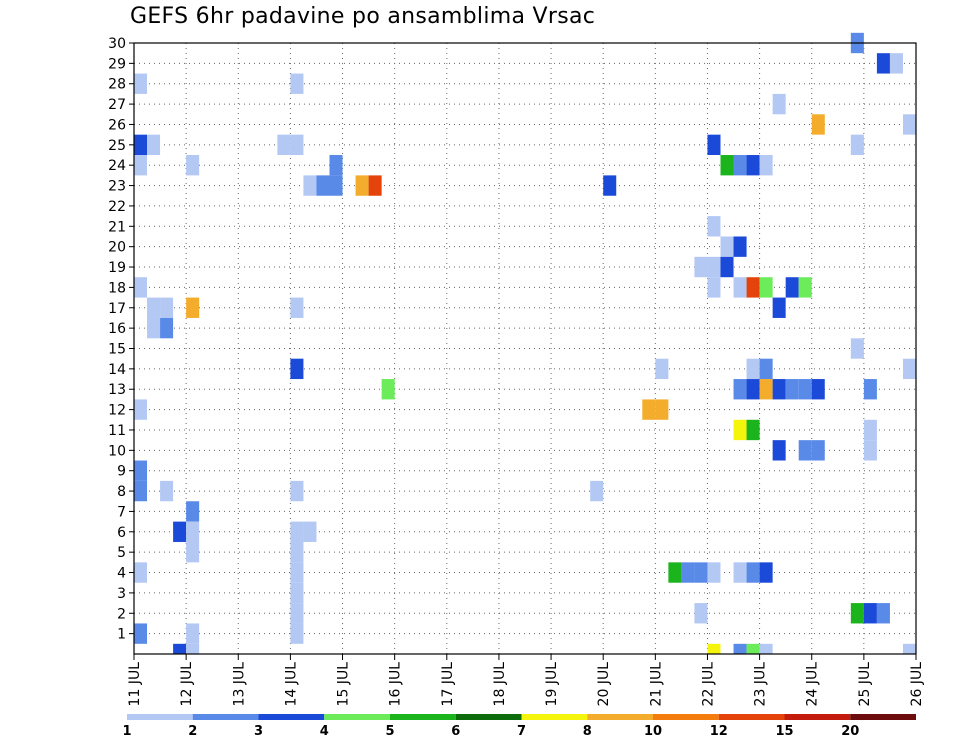 Image resolution: width=960 pixels, height=742 pixels. What do you see at coordinates (121, 533) in the screenshot?
I see `y-tick-label: 6` at bounding box center [121, 533].